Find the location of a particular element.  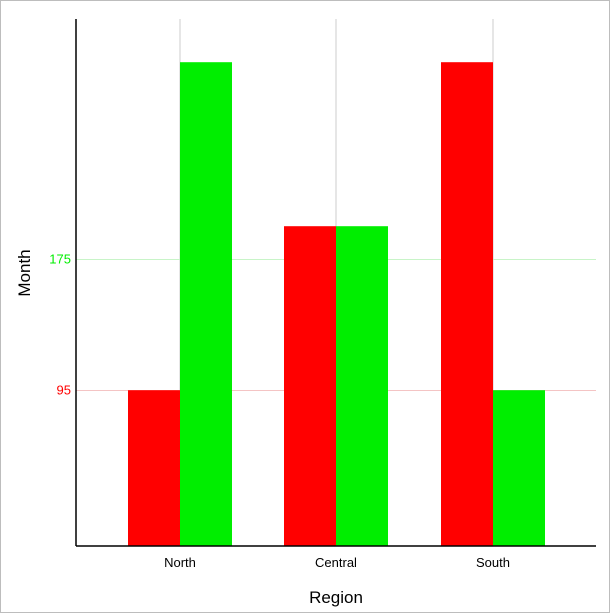

x-tick-label: North is located at coordinates (180, 562).